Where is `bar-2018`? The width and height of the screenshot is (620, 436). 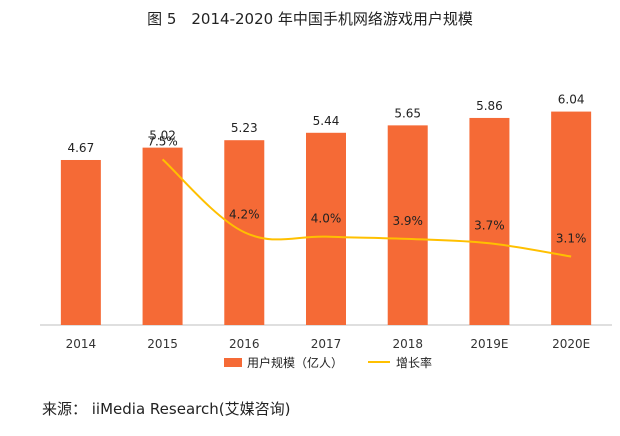
bar-2018 is located at coordinates (407, 225).